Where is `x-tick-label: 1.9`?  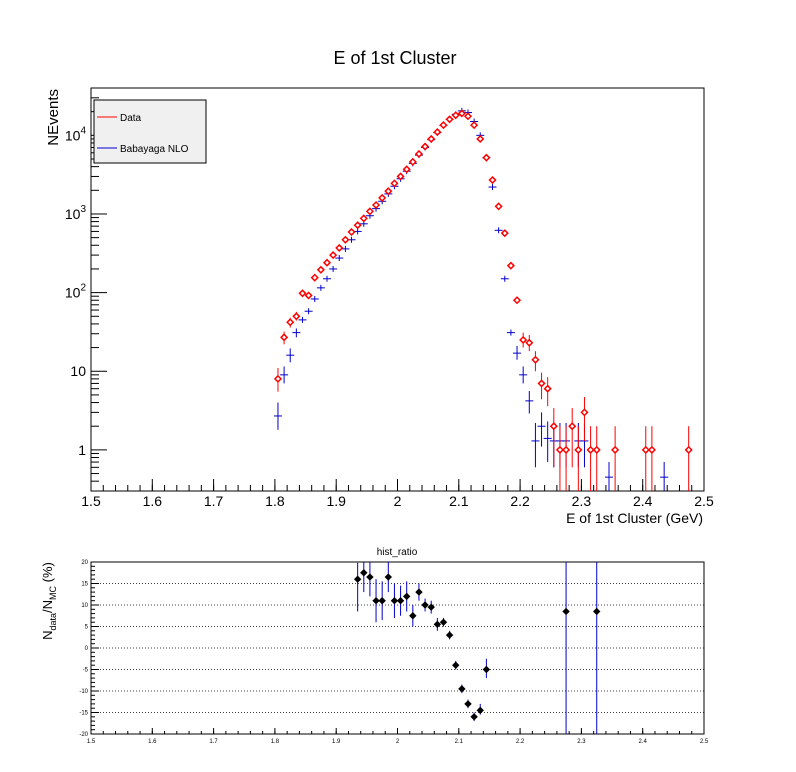
x-tick-label: 1.9 is located at coordinates (336, 501).